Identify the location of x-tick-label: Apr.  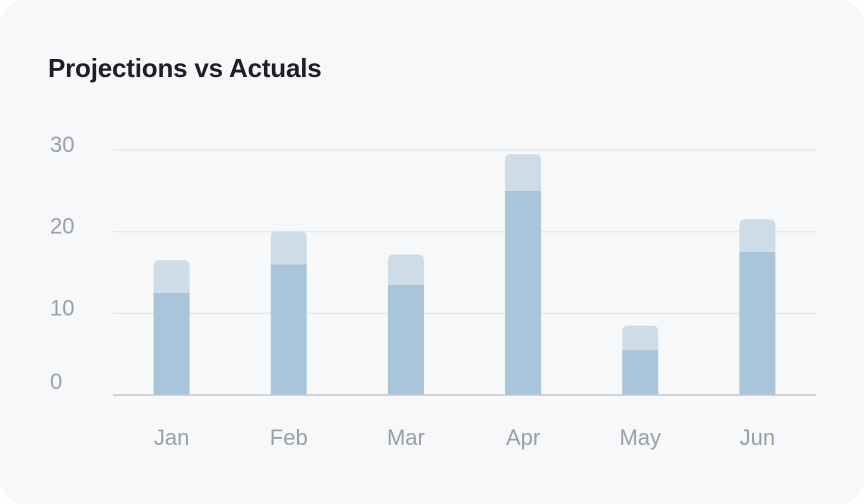
(523, 437).